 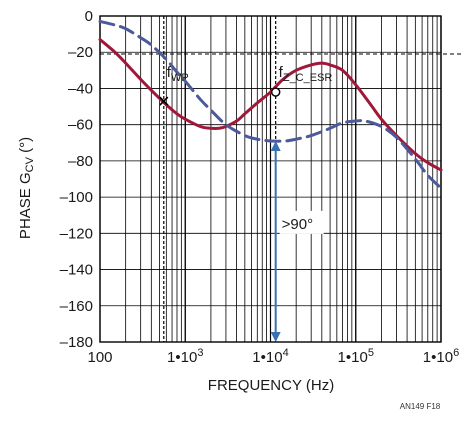 I want to click on x-tick-label: 1•103, so click(x=185, y=356).